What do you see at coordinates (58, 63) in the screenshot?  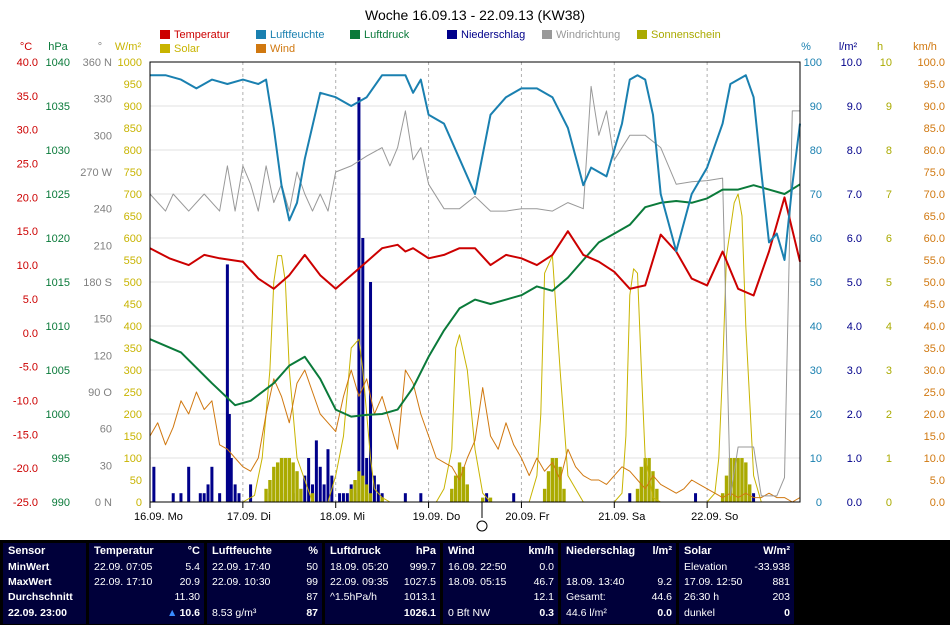 I see `left-axis-1-tick-0: 1040` at bounding box center [58, 63].